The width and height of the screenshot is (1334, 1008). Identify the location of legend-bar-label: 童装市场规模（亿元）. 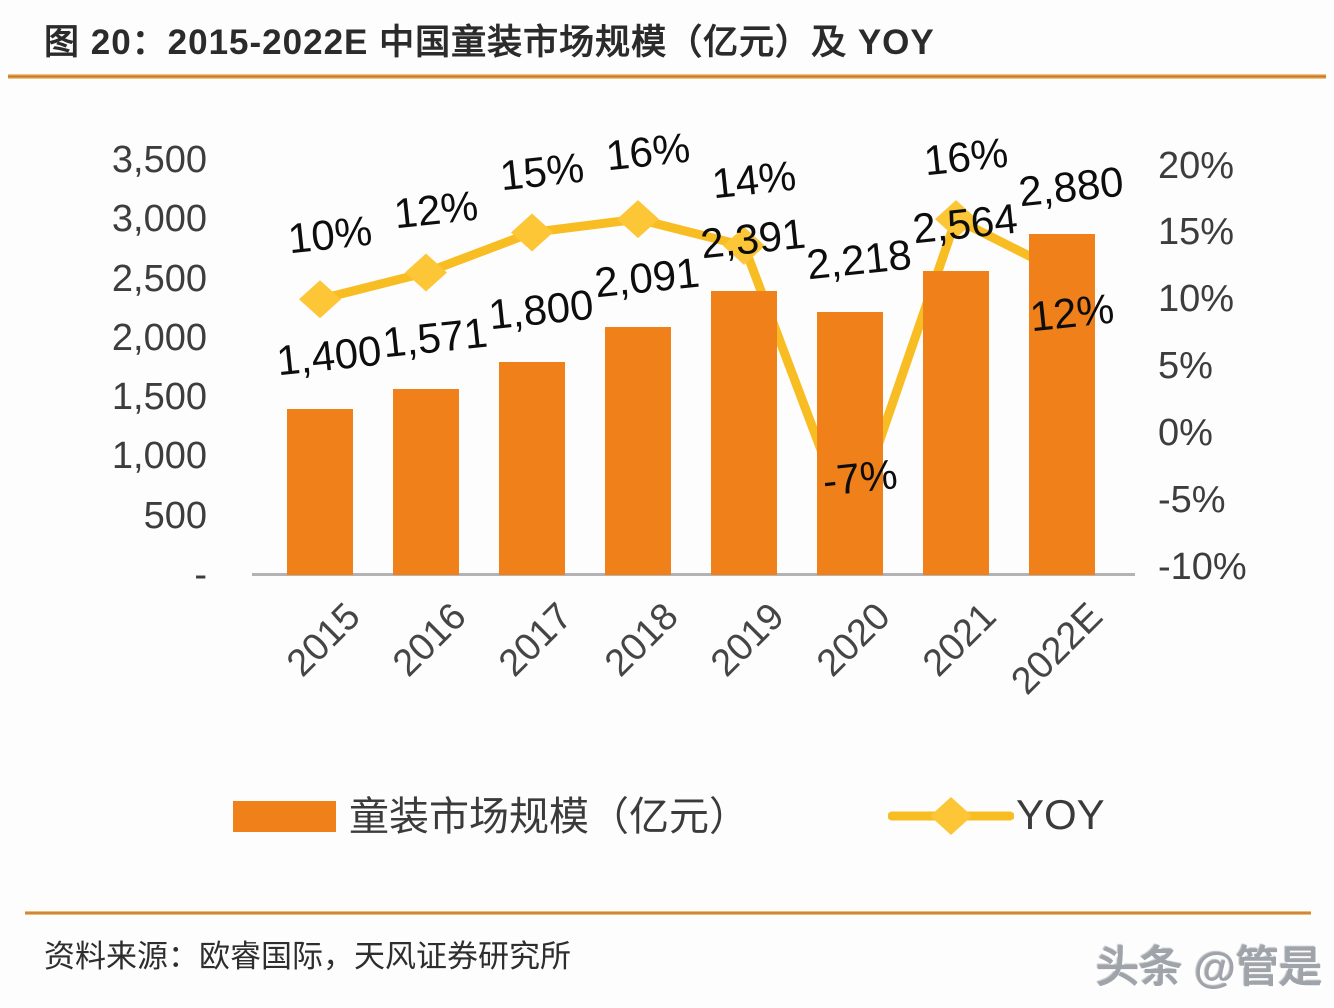
(549, 817).